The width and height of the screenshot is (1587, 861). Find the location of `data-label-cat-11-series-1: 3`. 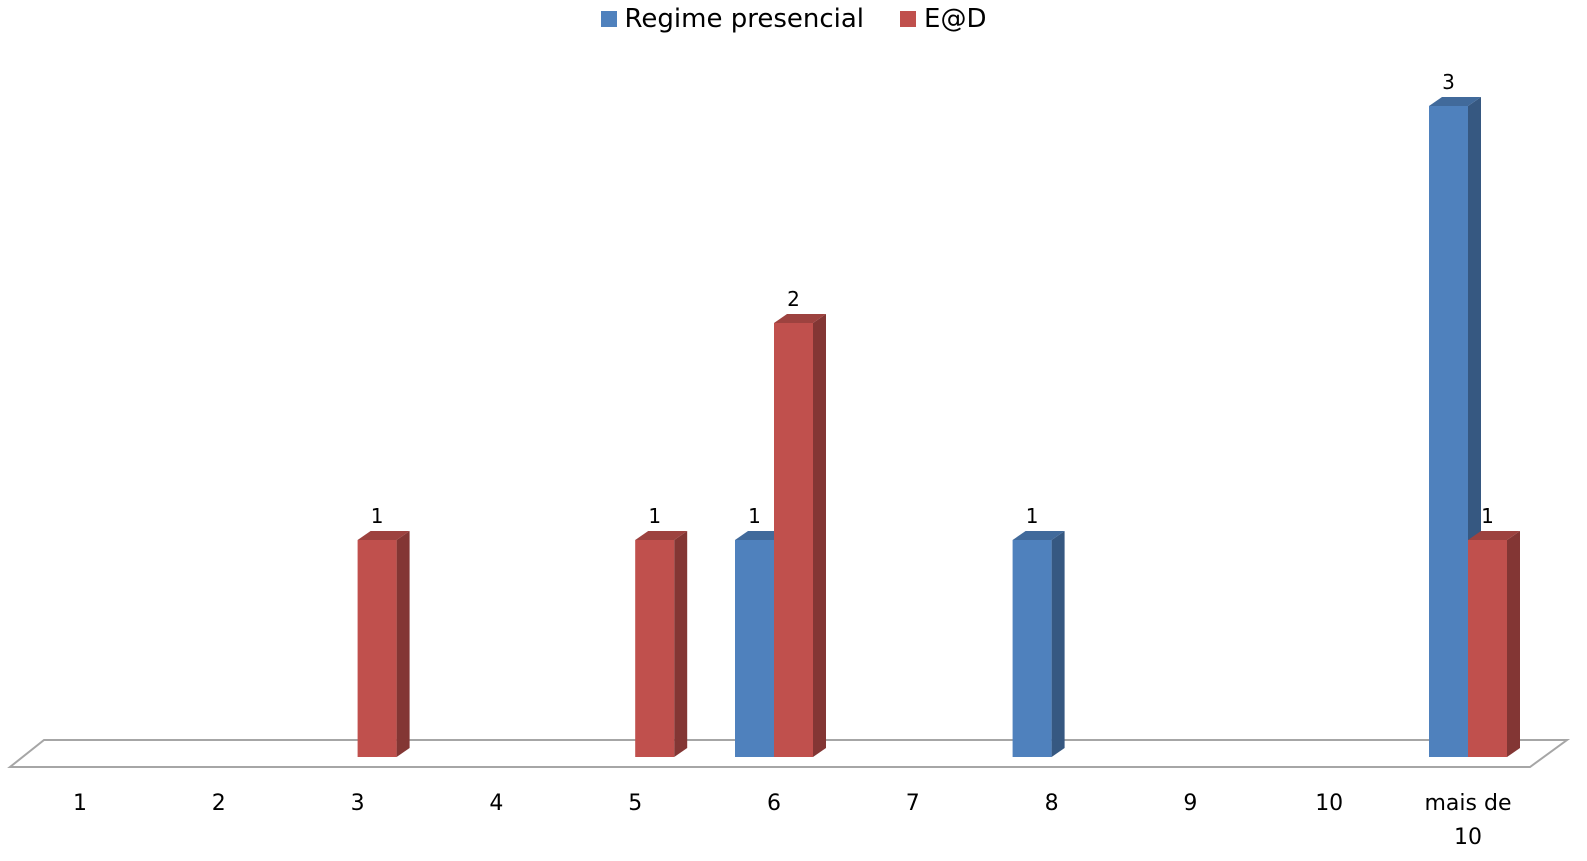

data-label-cat-11-series-1: 3 is located at coordinates (1448, 82).